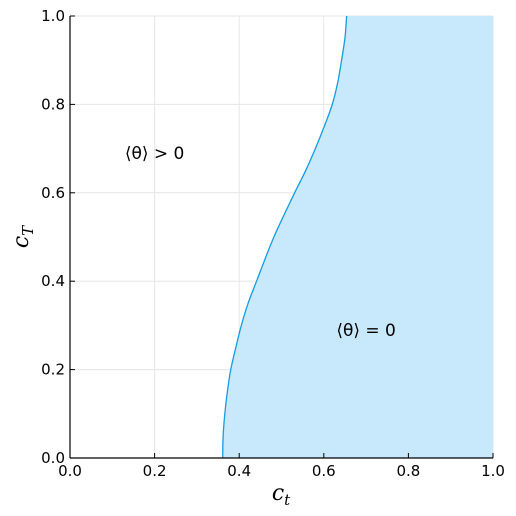  Describe the element at coordinates (281, 466) in the screenshot. I see `x-ticks: 0.0 0.2 0.4 0.6 0.8 1.0` at that location.